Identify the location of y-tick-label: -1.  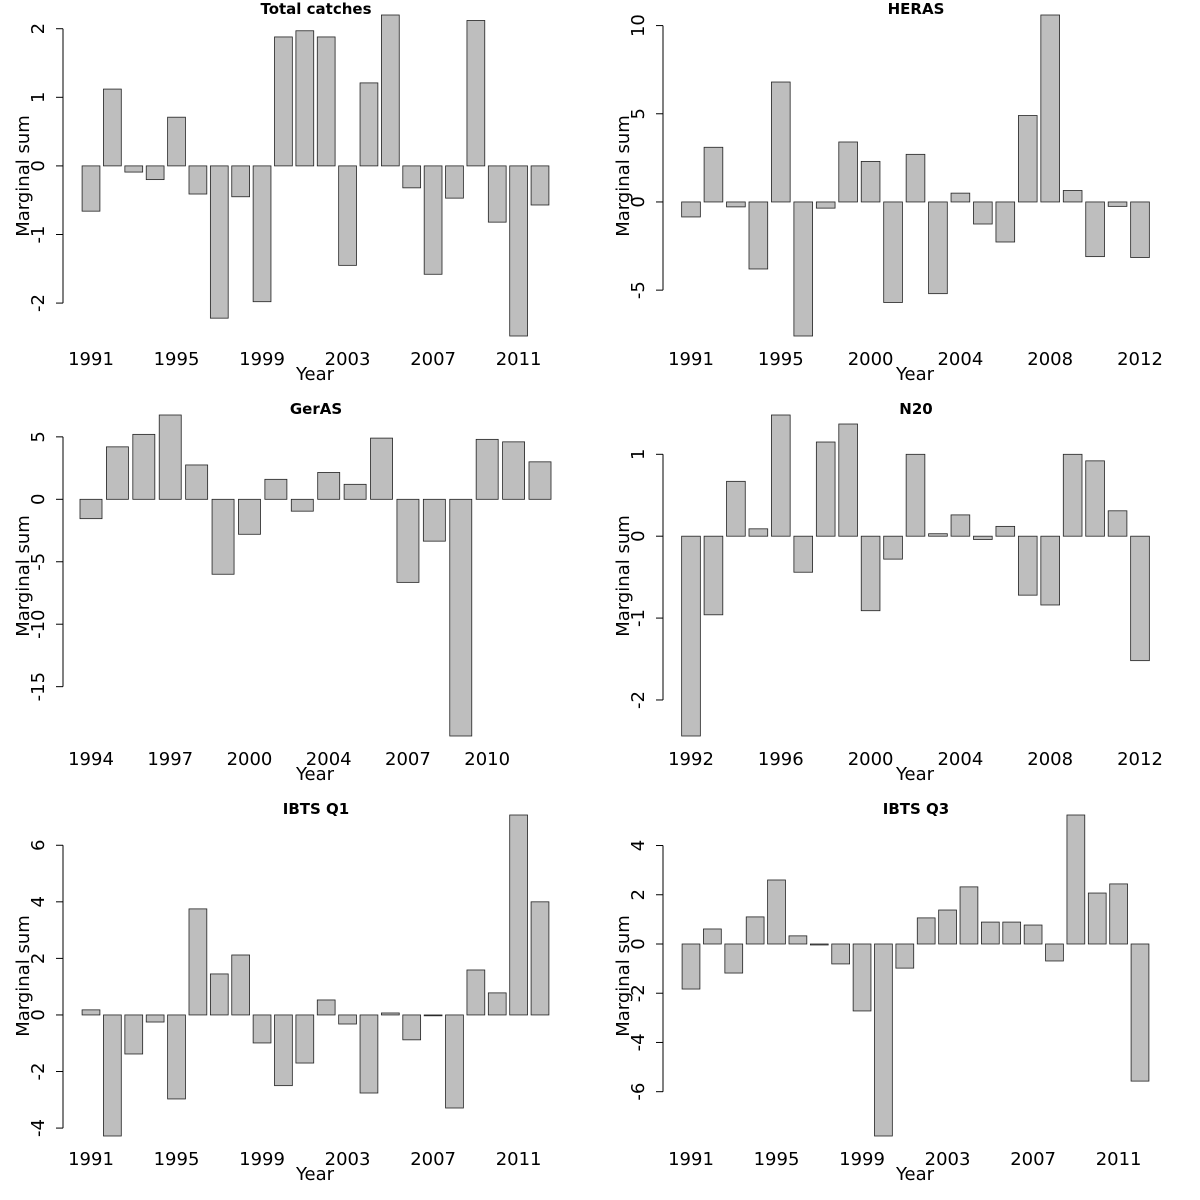
(38, 235).